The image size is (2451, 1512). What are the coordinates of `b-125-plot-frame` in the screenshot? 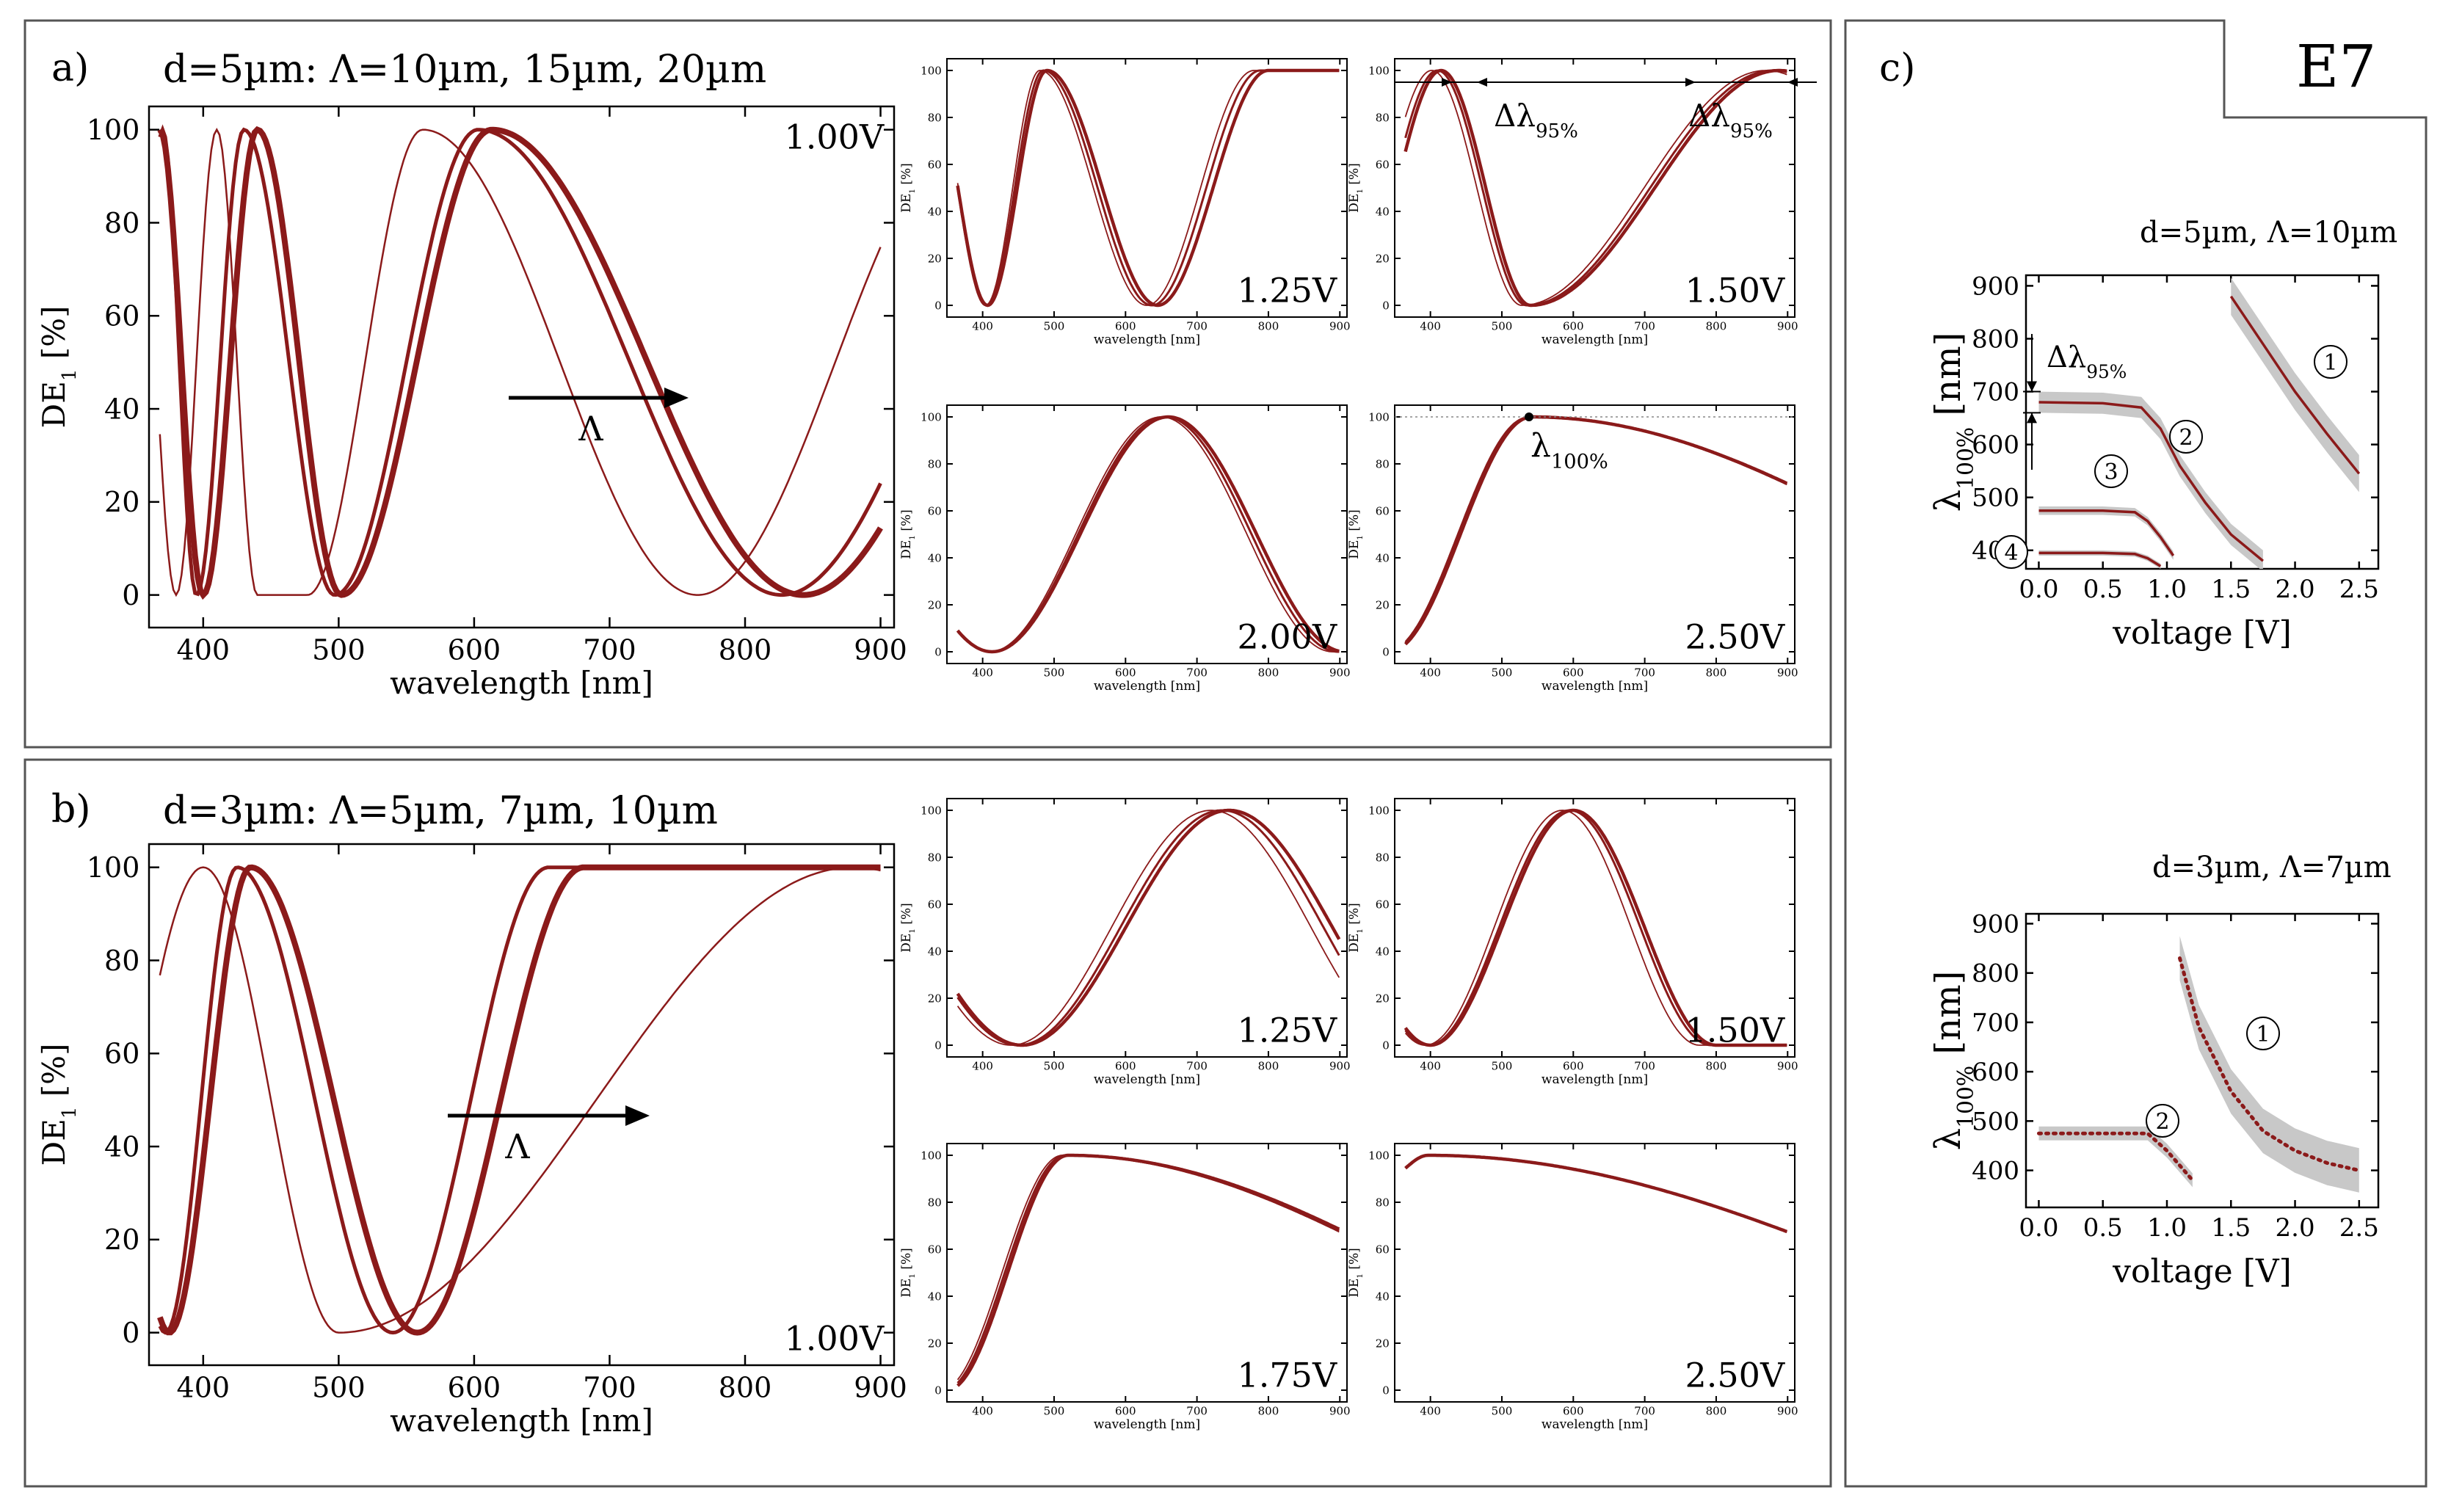 It's located at (1147, 928).